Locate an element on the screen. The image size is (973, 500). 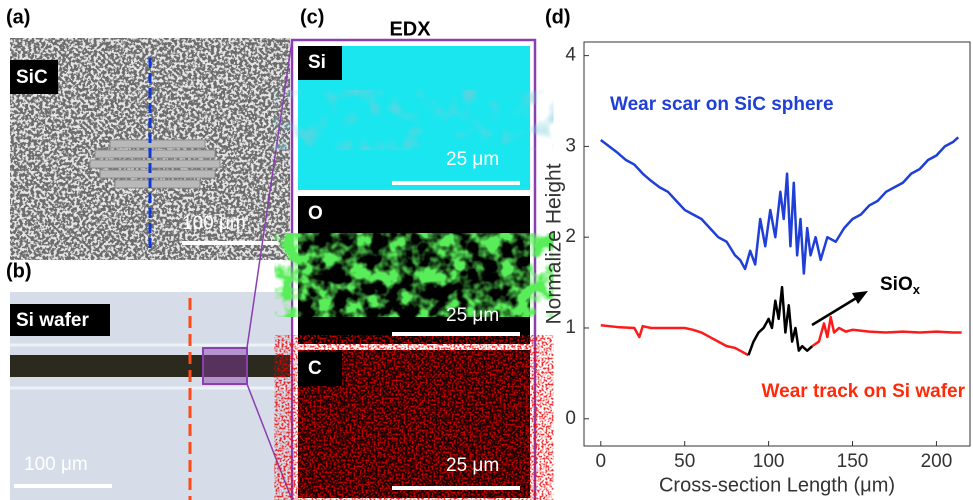
annotation: Wear scar on SiC sphere is located at coordinates (722, 104).